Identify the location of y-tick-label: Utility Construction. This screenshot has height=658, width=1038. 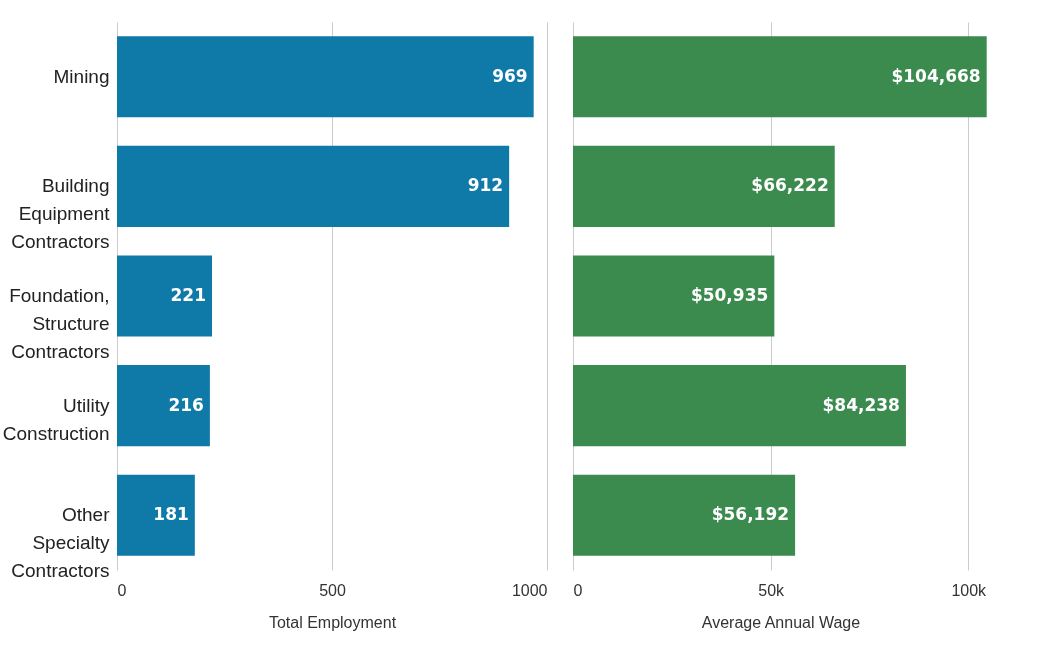
(56, 419).